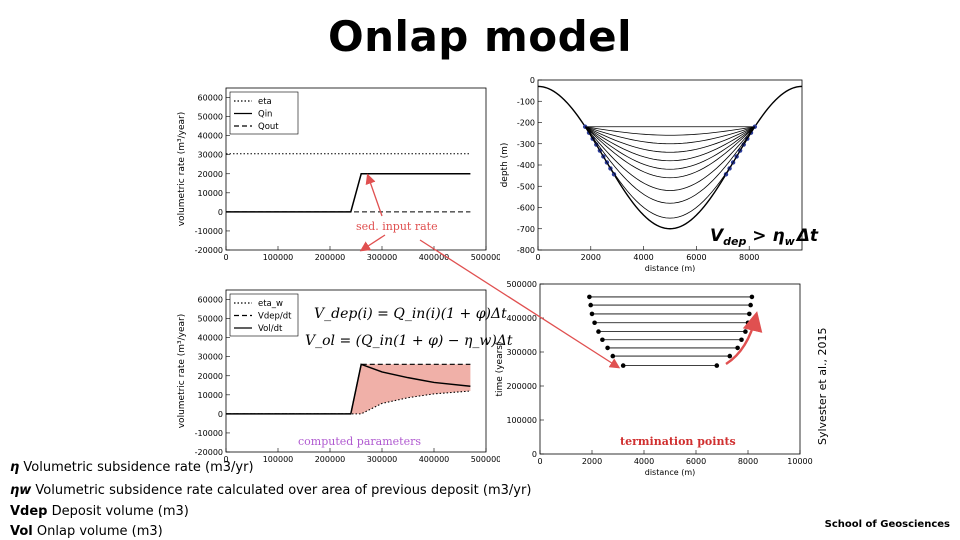 The width and height of the screenshot is (960, 540). I want to click on legend-label: Vdep/dt, so click(275, 317).